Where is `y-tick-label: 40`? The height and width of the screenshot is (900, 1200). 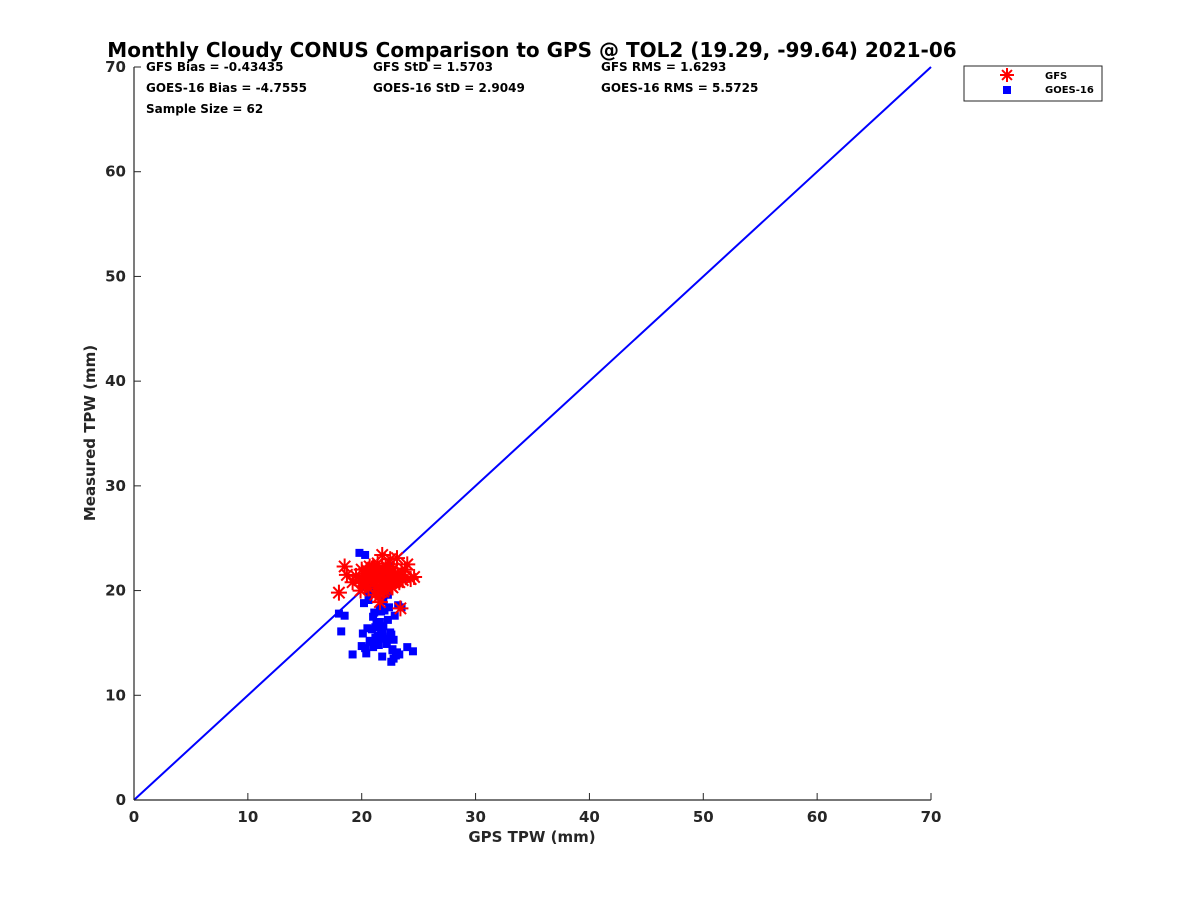
y-tick-label: 40 is located at coordinates (115, 381).